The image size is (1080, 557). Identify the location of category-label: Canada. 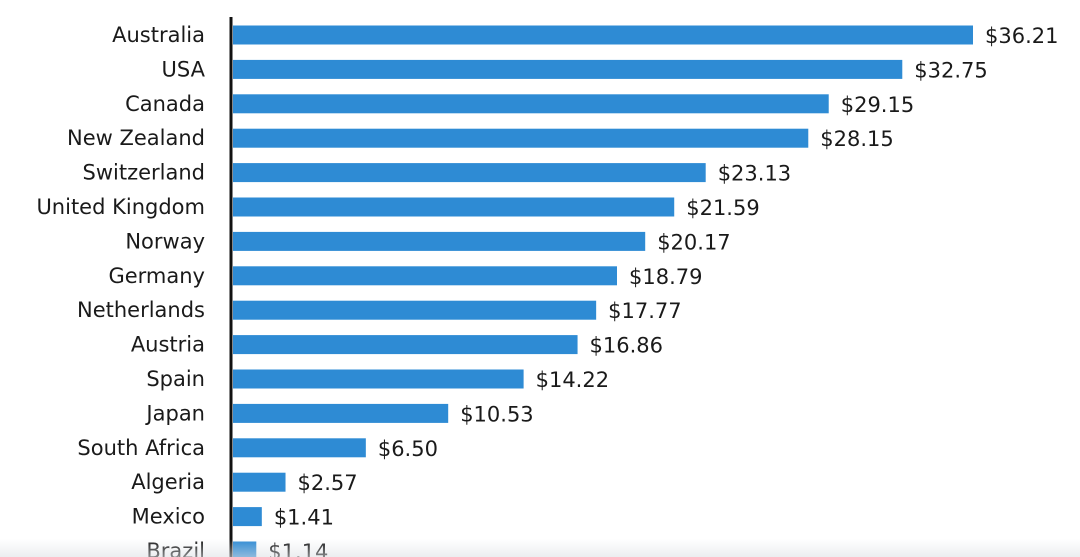
(165, 104).